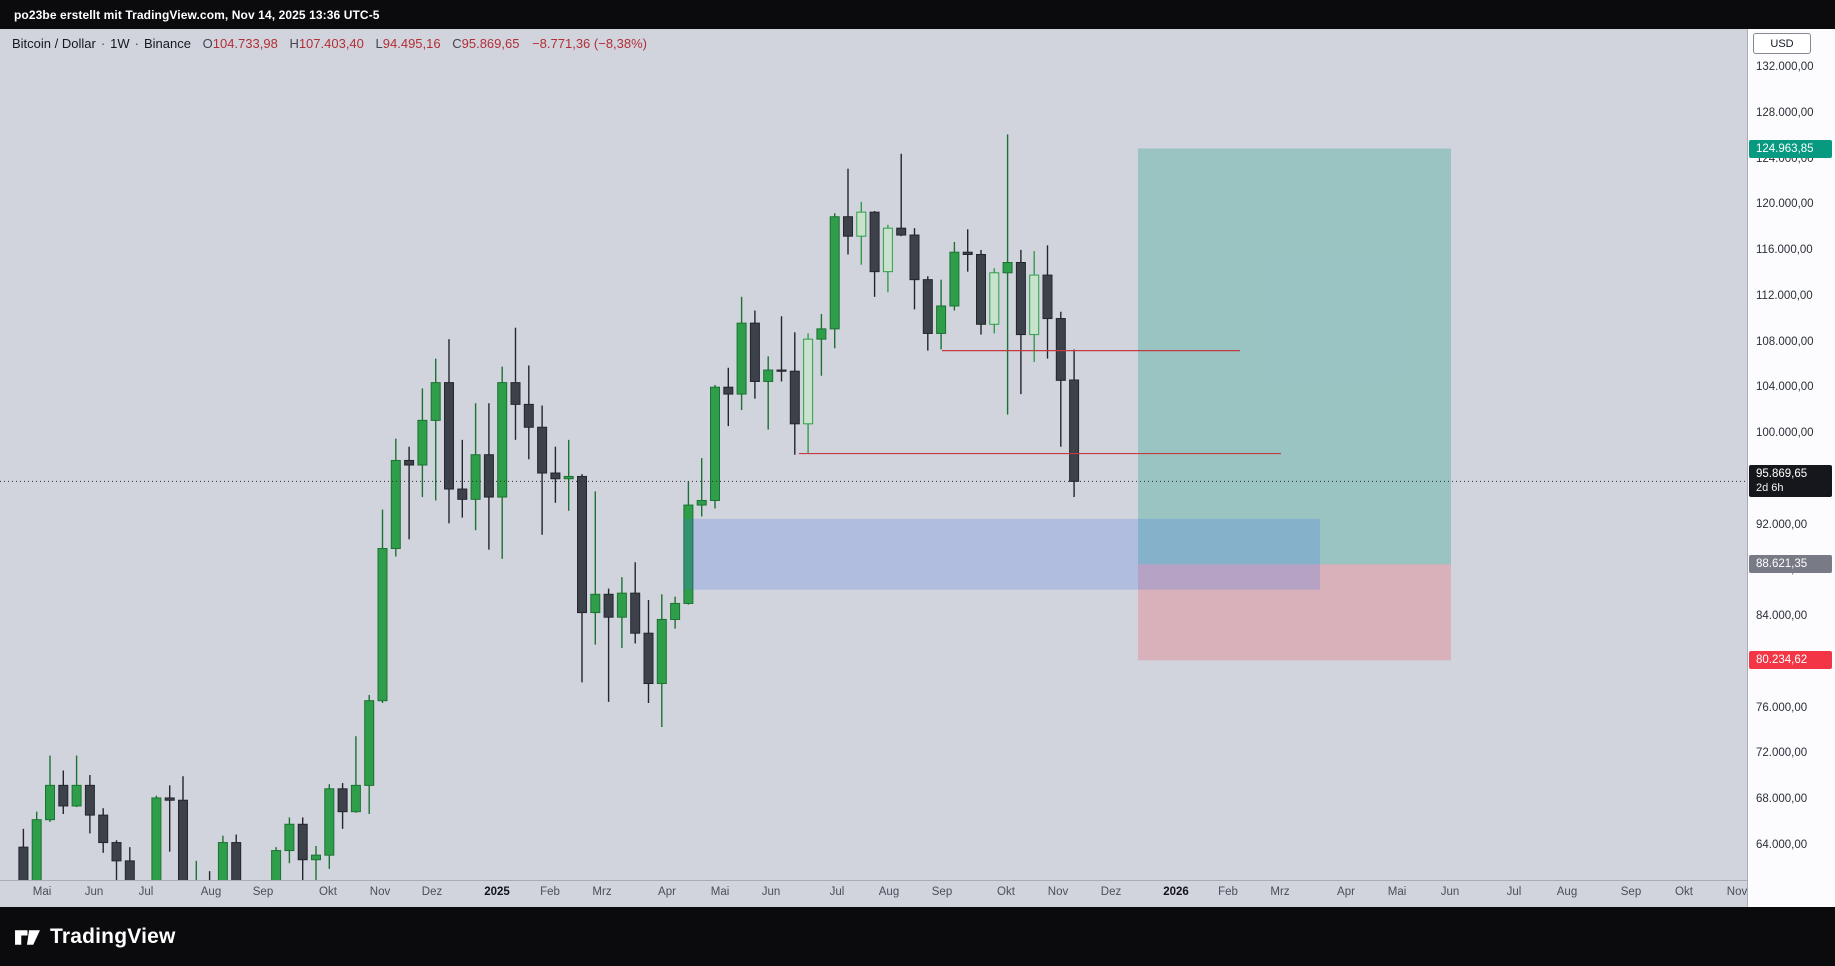 Image resolution: width=1835 pixels, height=966 pixels. Describe the element at coordinates (54, 43) in the screenshot. I see `symbol-title: Bitcoin / Dollar` at that location.